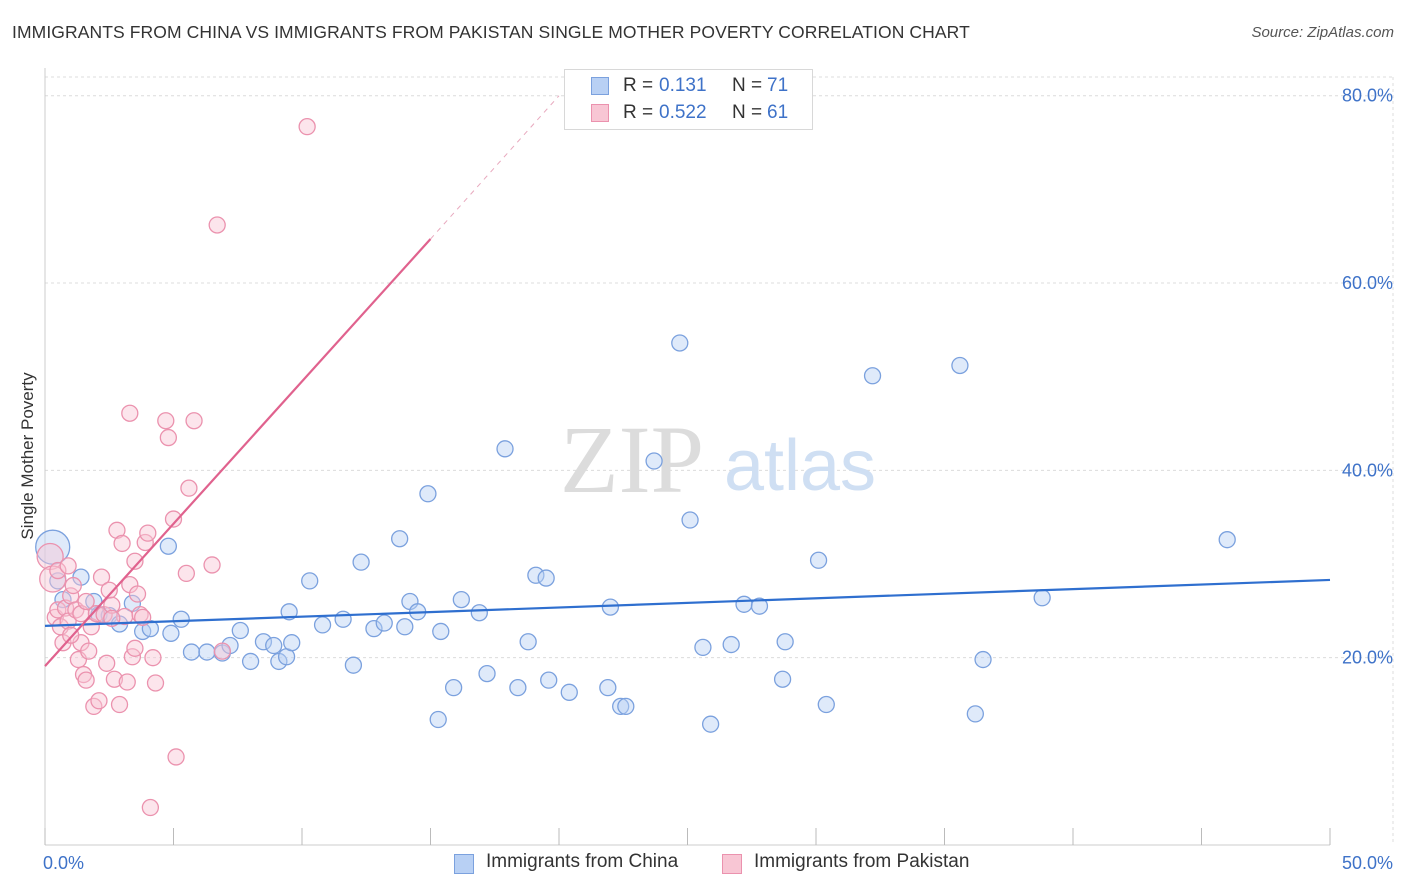 This screenshot has width=1406, height=892. Describe the element at coordinates (683, 85) in the screenshot. I see `legend-r-value: 0.131` at that location.